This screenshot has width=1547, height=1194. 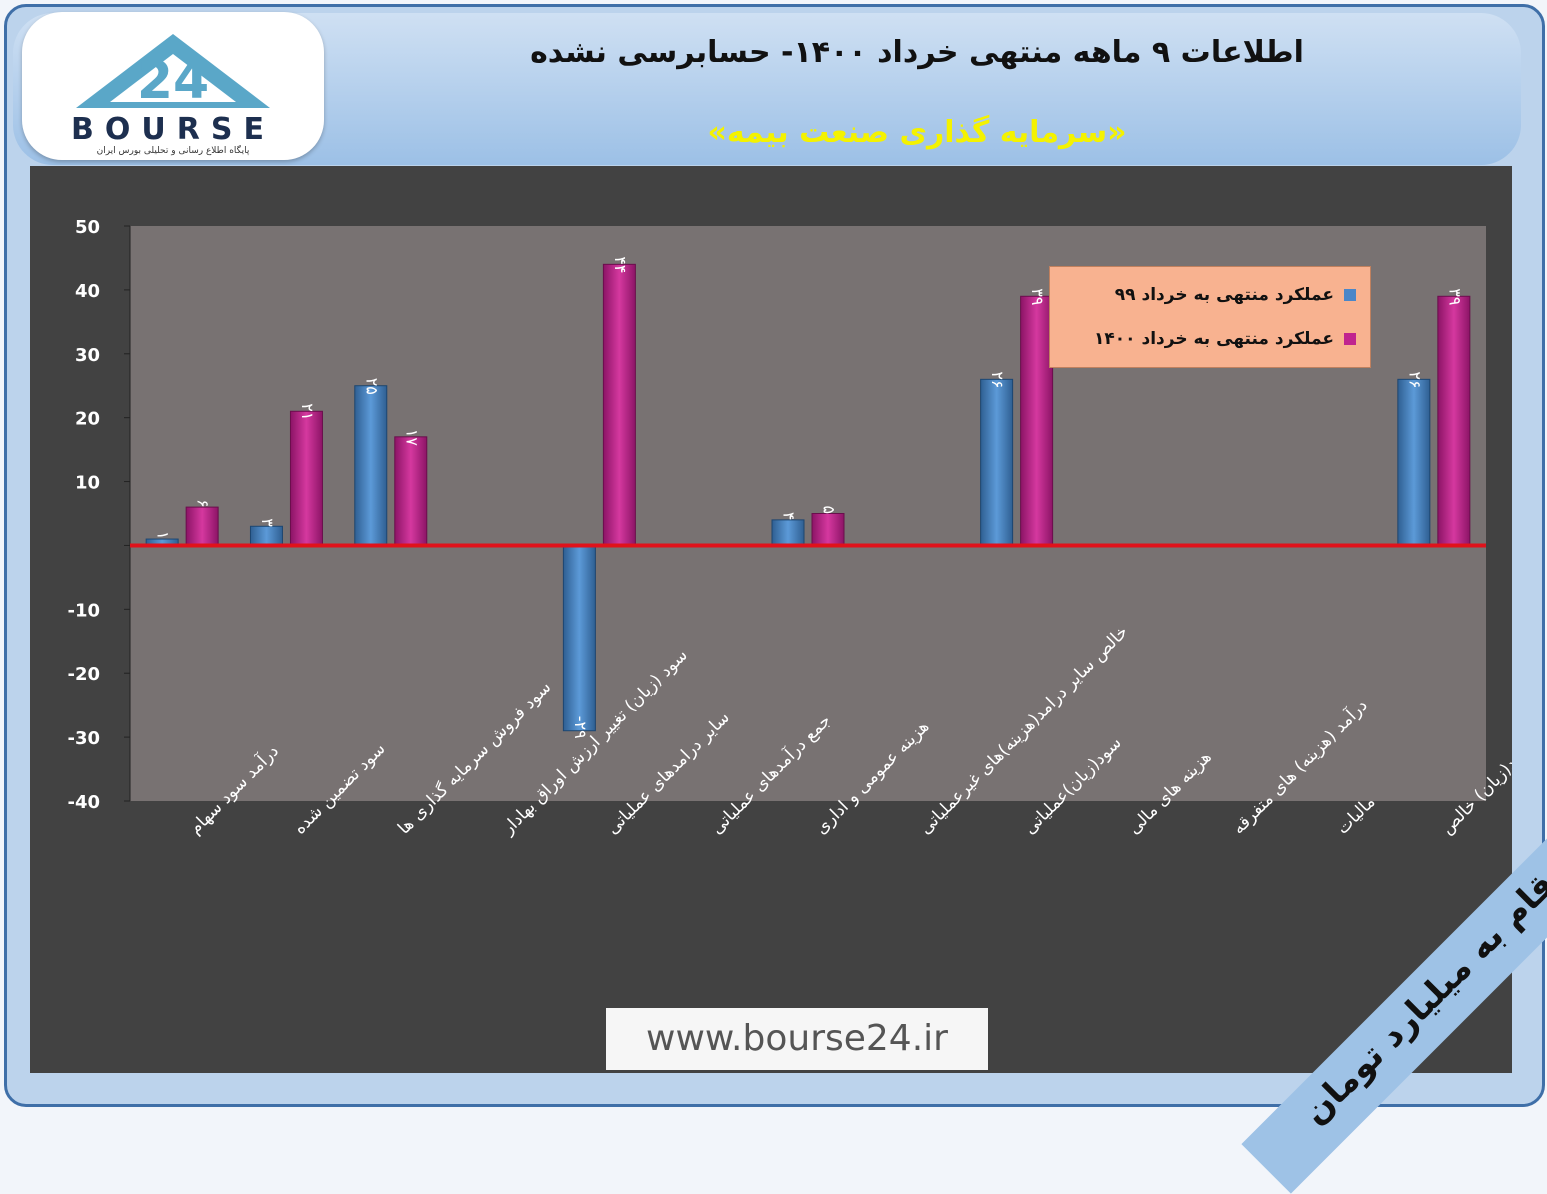 I want to click on logo-mark-icon: 24, so click(x=173, y=72).